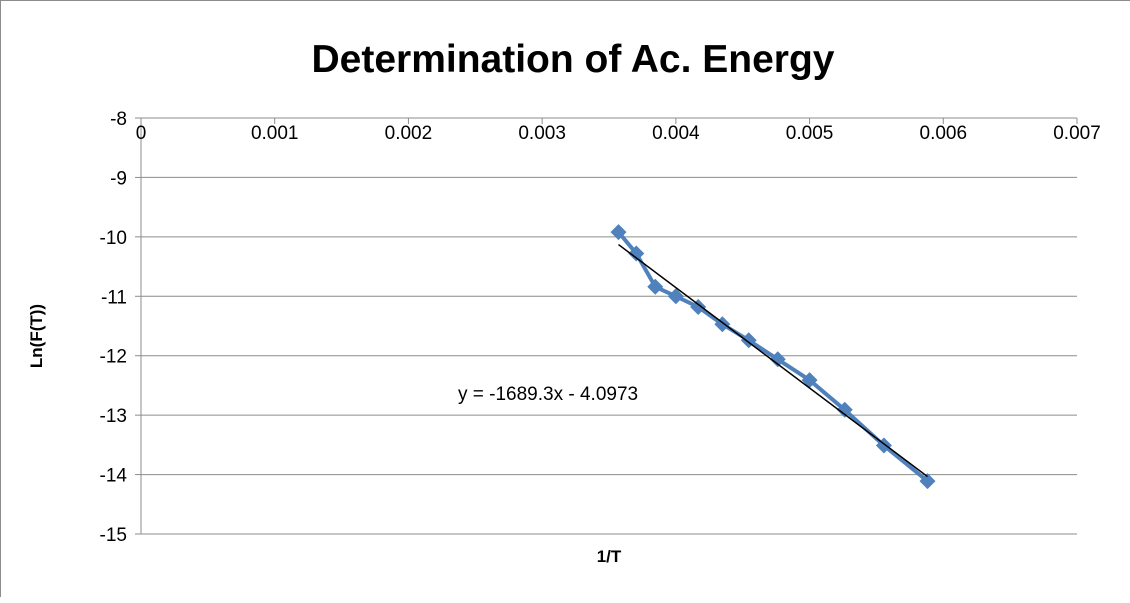  What do you see at coordinates (1077, 133) in the screenshot?
I see `x-tick-label: 0.007` at bounding box center [1077, 133].